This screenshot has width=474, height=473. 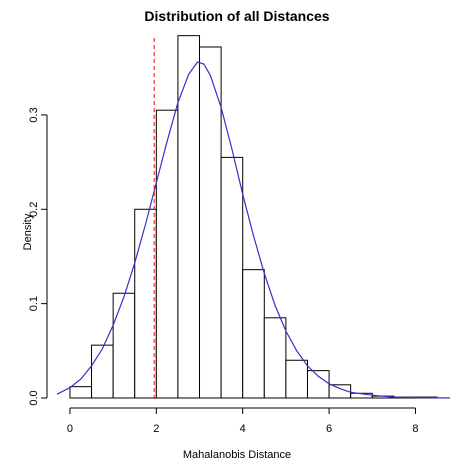 I want to click on x-tick-label: 0, so click(x=70, y=429).